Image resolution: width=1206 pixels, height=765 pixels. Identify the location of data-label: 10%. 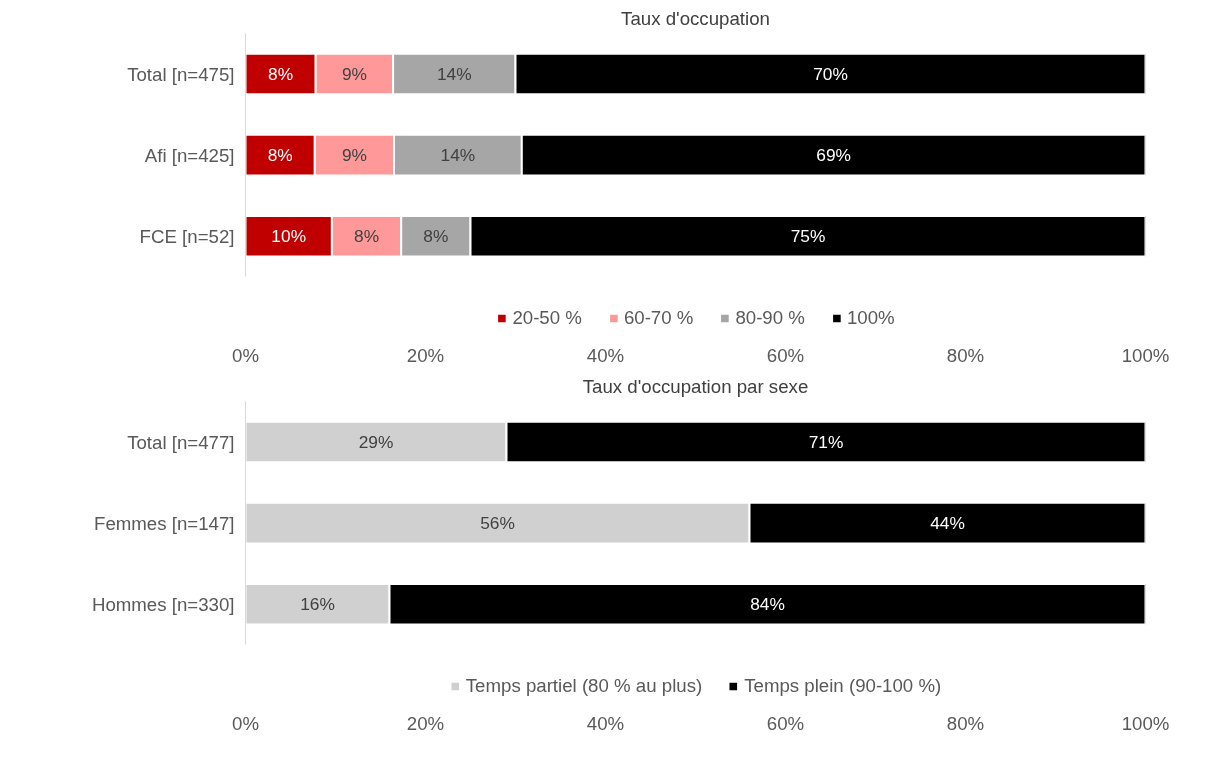
(289, 236).